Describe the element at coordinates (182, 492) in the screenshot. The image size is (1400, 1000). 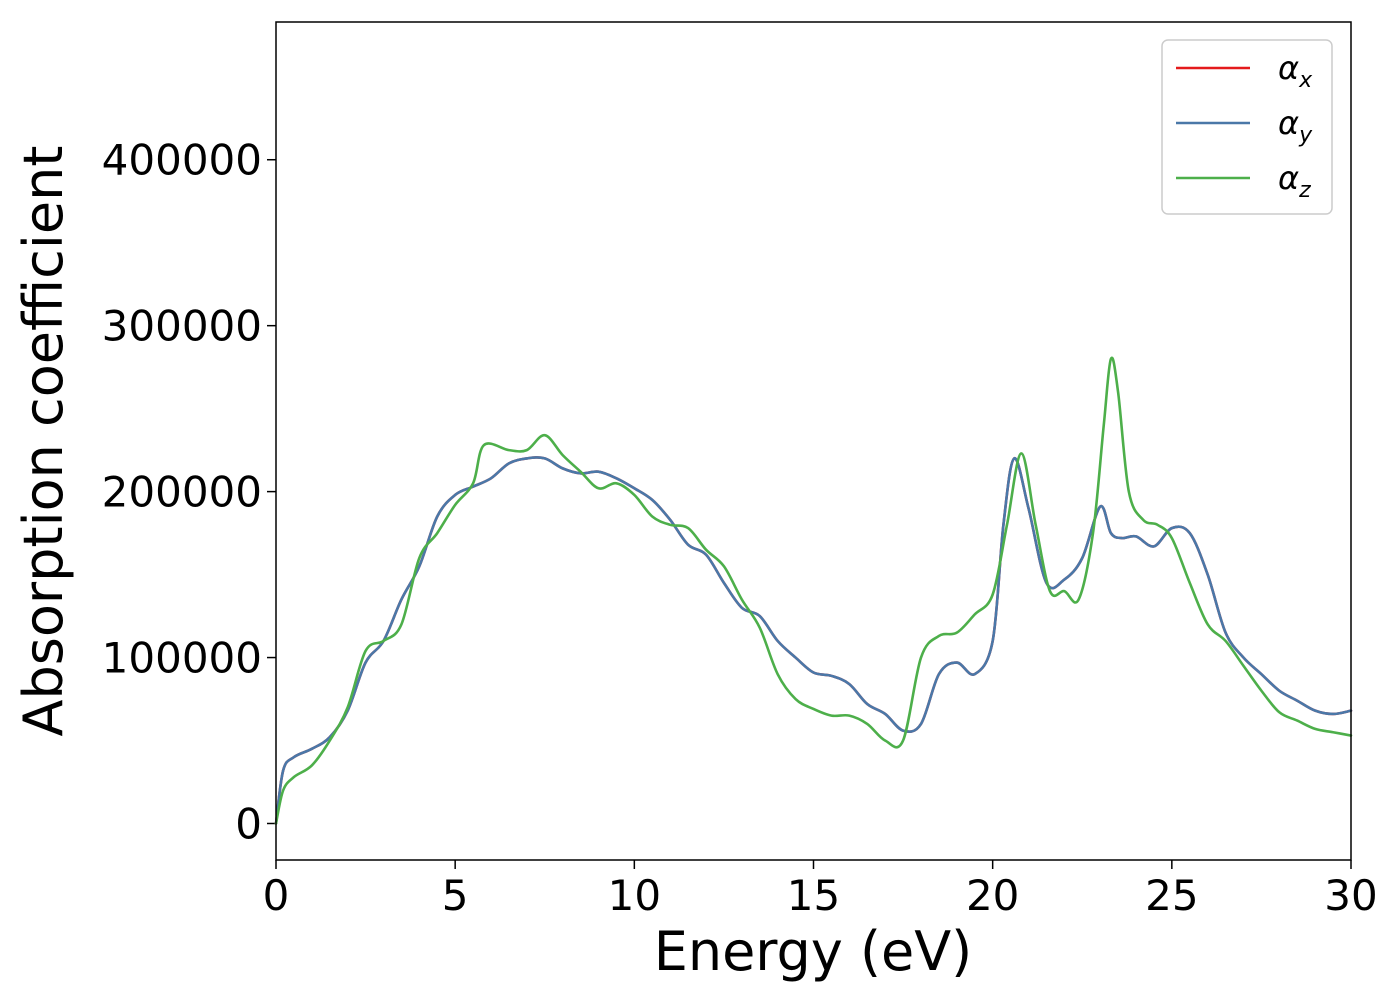
I see `y-tick-label: 200000` at that location.